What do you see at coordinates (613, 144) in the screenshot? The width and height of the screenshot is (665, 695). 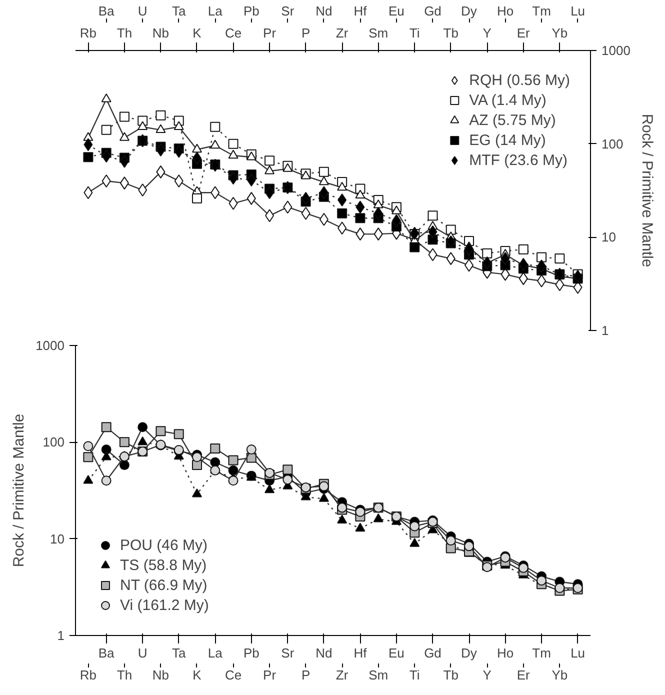 I see `y2-tick-label: 100` at bounding box center [613, 144].